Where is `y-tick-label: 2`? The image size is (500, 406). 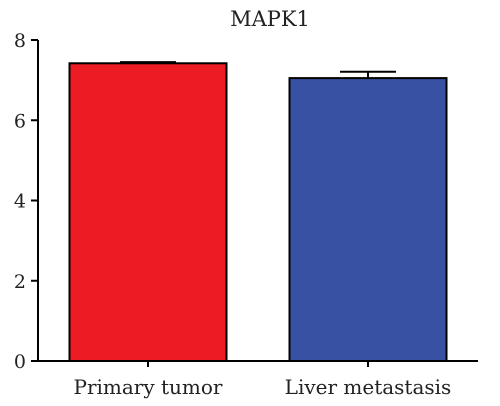 y-tick-label: 2 is located at coordinates (20, 282).